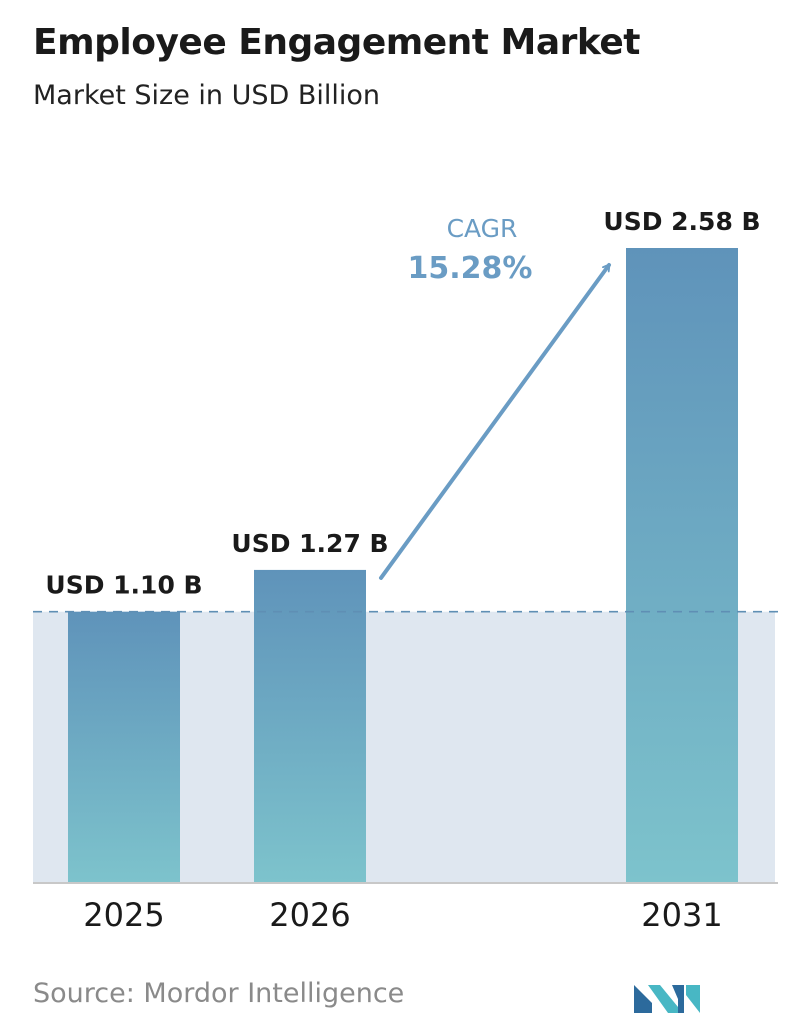 This screenshot has width=796, height=1034. I want to click on cagr-value: 15.28%, so click(470, 268).